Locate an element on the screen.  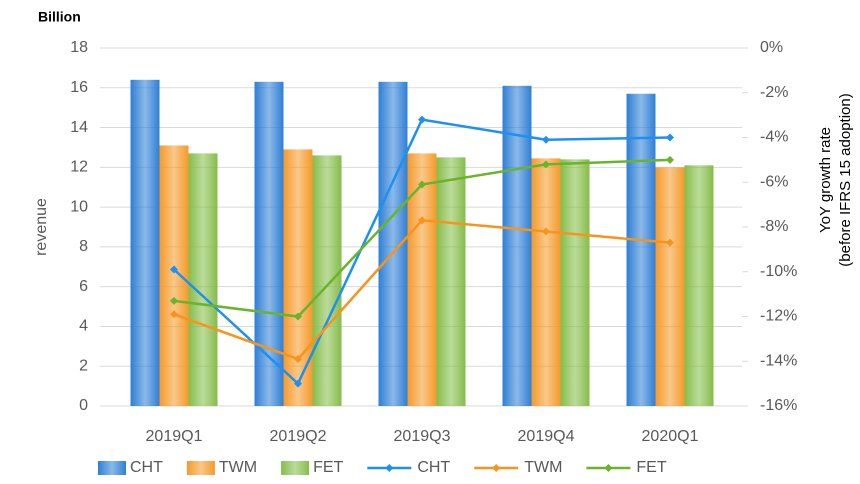
y-tick-label: 8 is located at coordinates (83, 246).